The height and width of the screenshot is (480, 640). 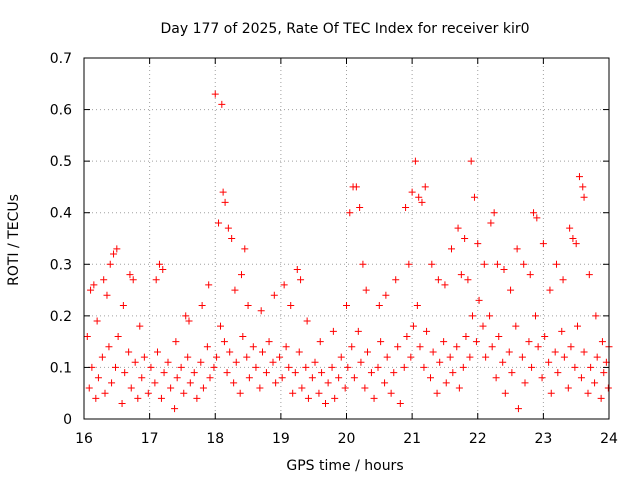 I want to click on y-tick-label: 0.4, so click(x=61, y=214).